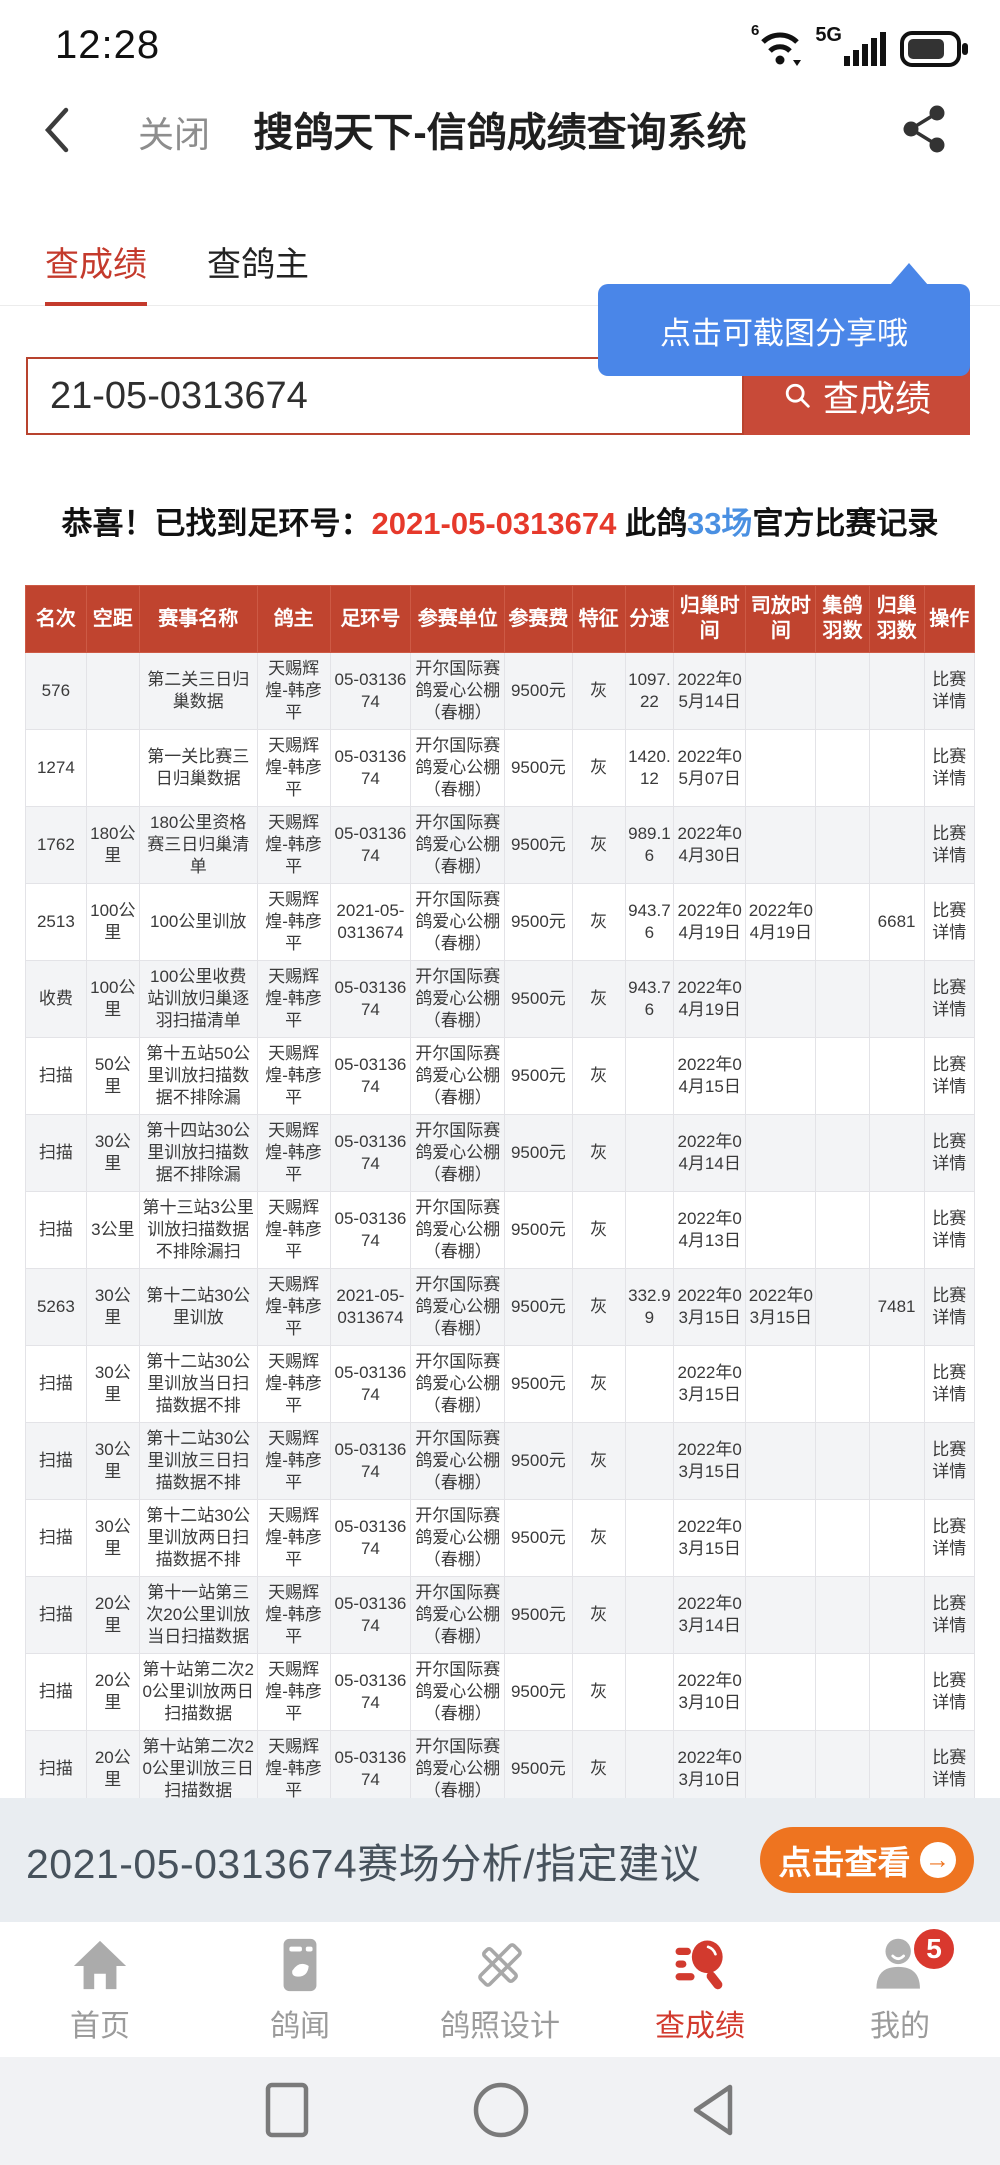 This screenshot has width=1000, height=2165. What do you see at coordinates (949, 619) in the screenshot?
I see `header-cell: 操作` at bounding box center [949, 619].